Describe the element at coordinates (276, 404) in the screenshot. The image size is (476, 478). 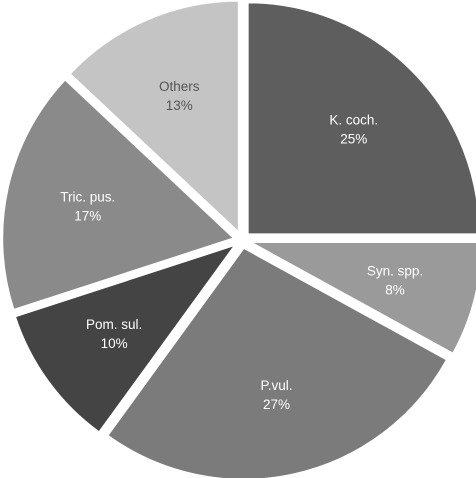
I see `slice-percent-label: 27%` at that location.